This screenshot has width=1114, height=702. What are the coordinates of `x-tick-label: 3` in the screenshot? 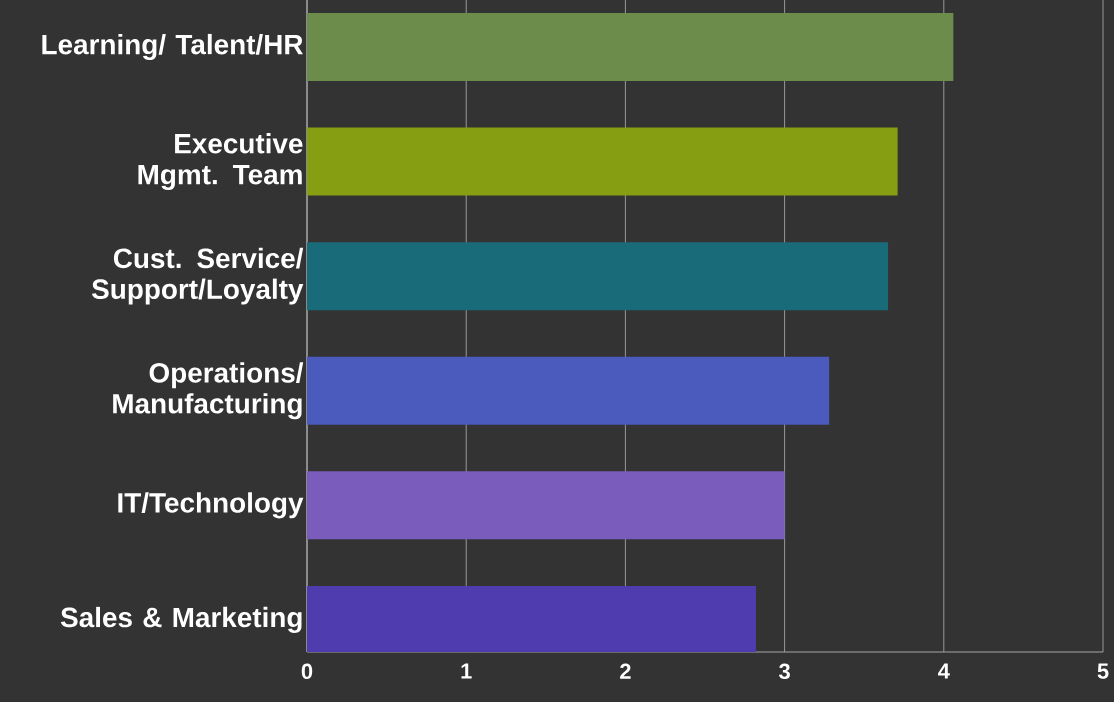 It's located at (784, 671).